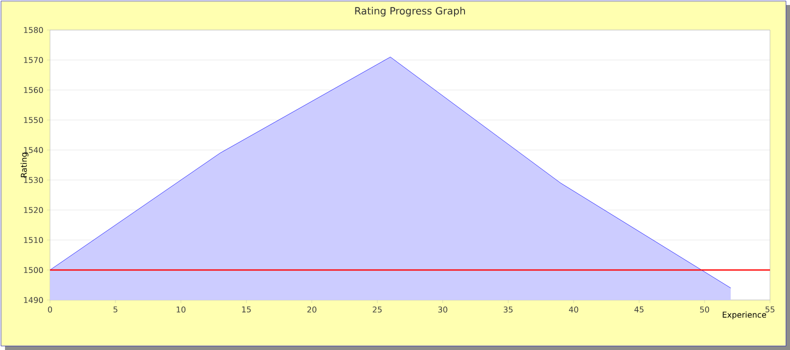  What do you see at coordinates (410, 11) in the screenshot?
I see `chart-title: Rating Progress Graph` at bounding box center [410, 11].